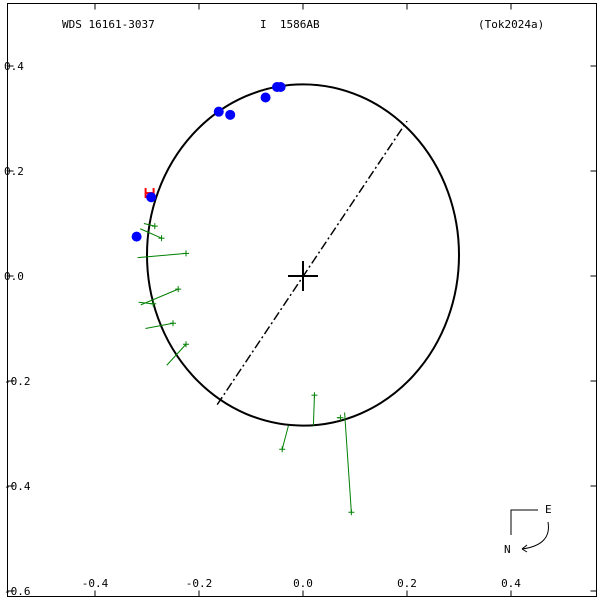 The image size is (600, 600). Describe the element at coordinates (208, 162) in the screenshot. I see `observation-layer` at that location.